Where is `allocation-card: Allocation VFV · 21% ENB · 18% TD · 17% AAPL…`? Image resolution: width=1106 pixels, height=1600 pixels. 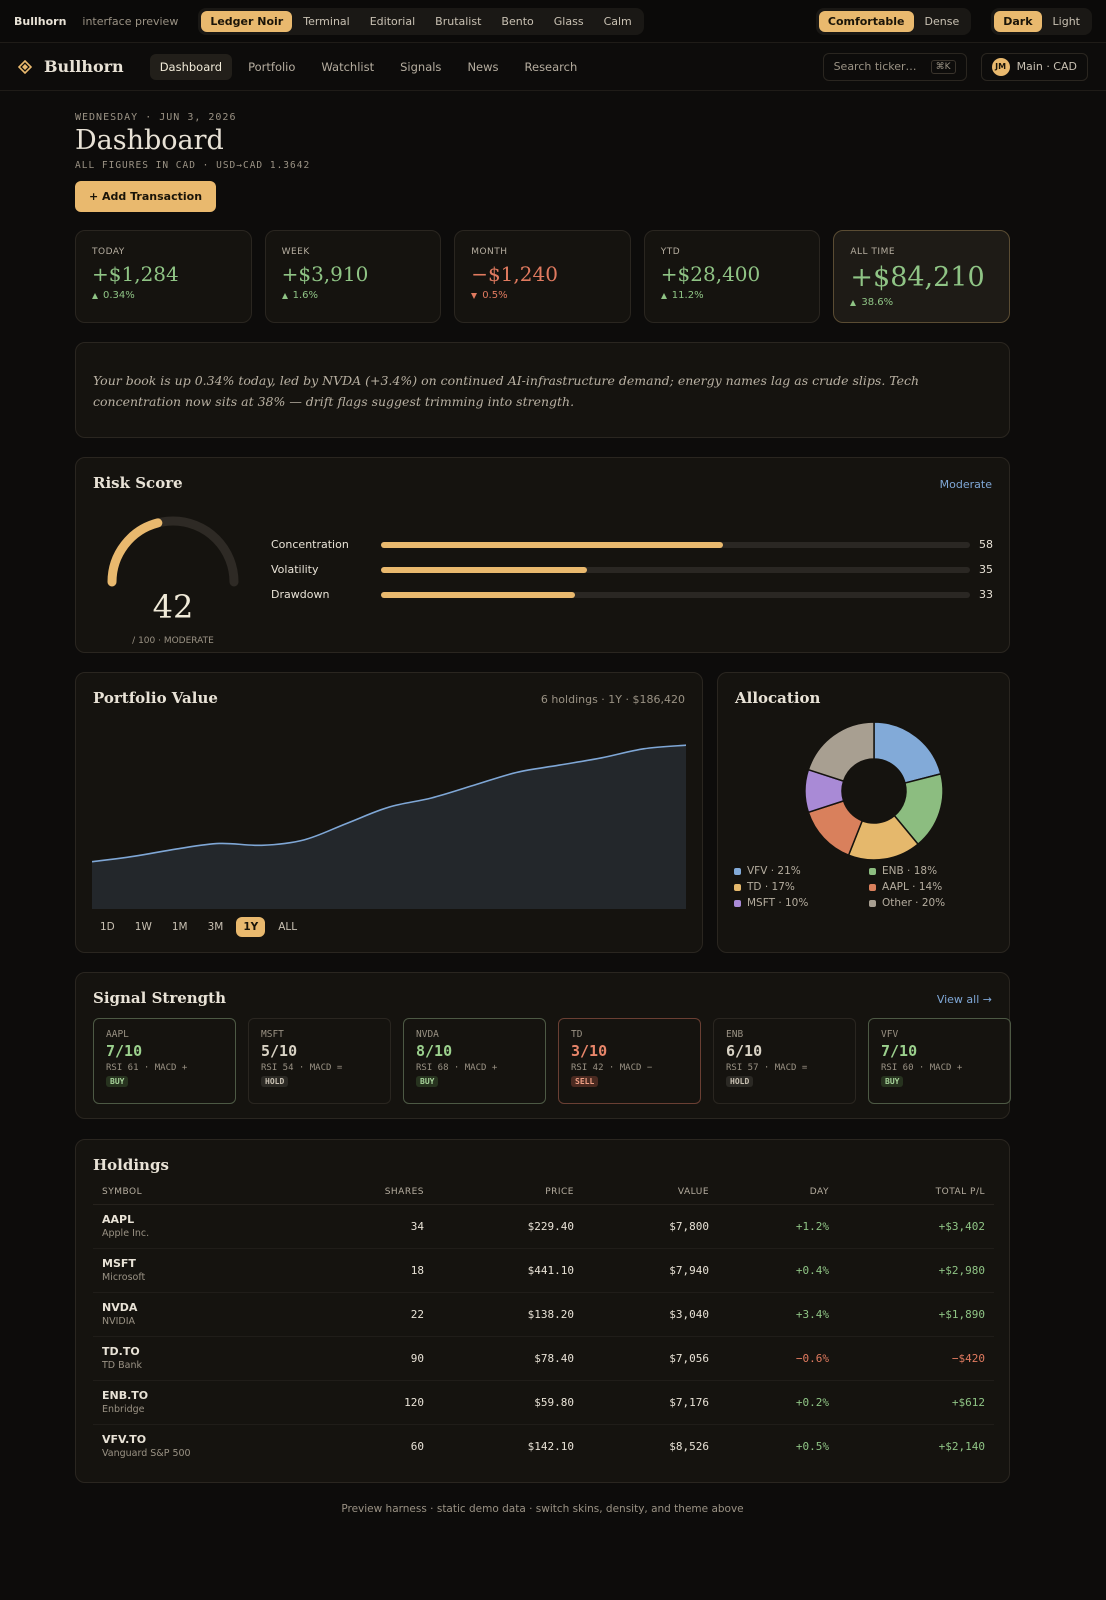 allocation-card: Allocation VFV · 21% ENB · 18% TD · 17% AAPL… is located at coordinates (863, 812).